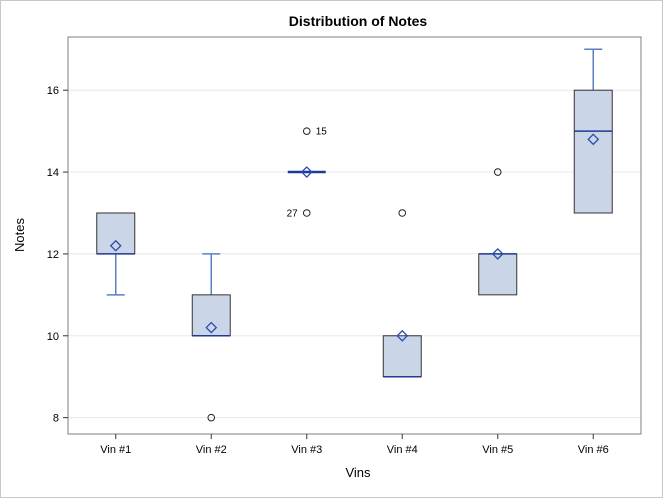 This screenshot has width=663, height=499. What do you see at coordinates (211, 450) in the screenshot?
I see `x-tick-label: Vin #2` at bounding box center [211, 450].